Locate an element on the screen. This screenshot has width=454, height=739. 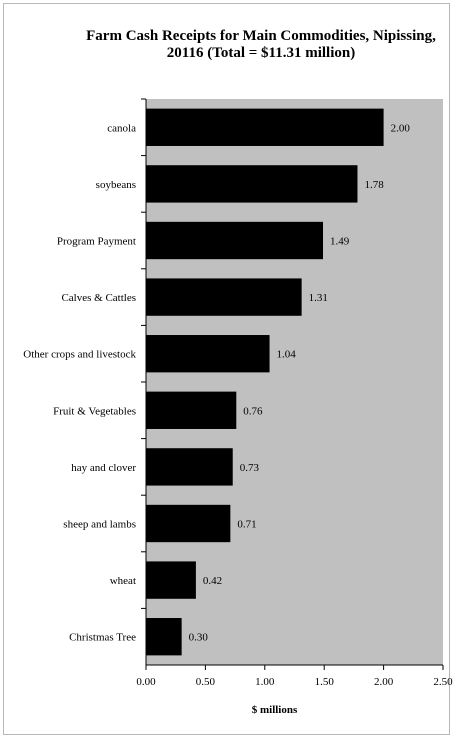
data-label: 1.78 is located at coordinates (374, 185).